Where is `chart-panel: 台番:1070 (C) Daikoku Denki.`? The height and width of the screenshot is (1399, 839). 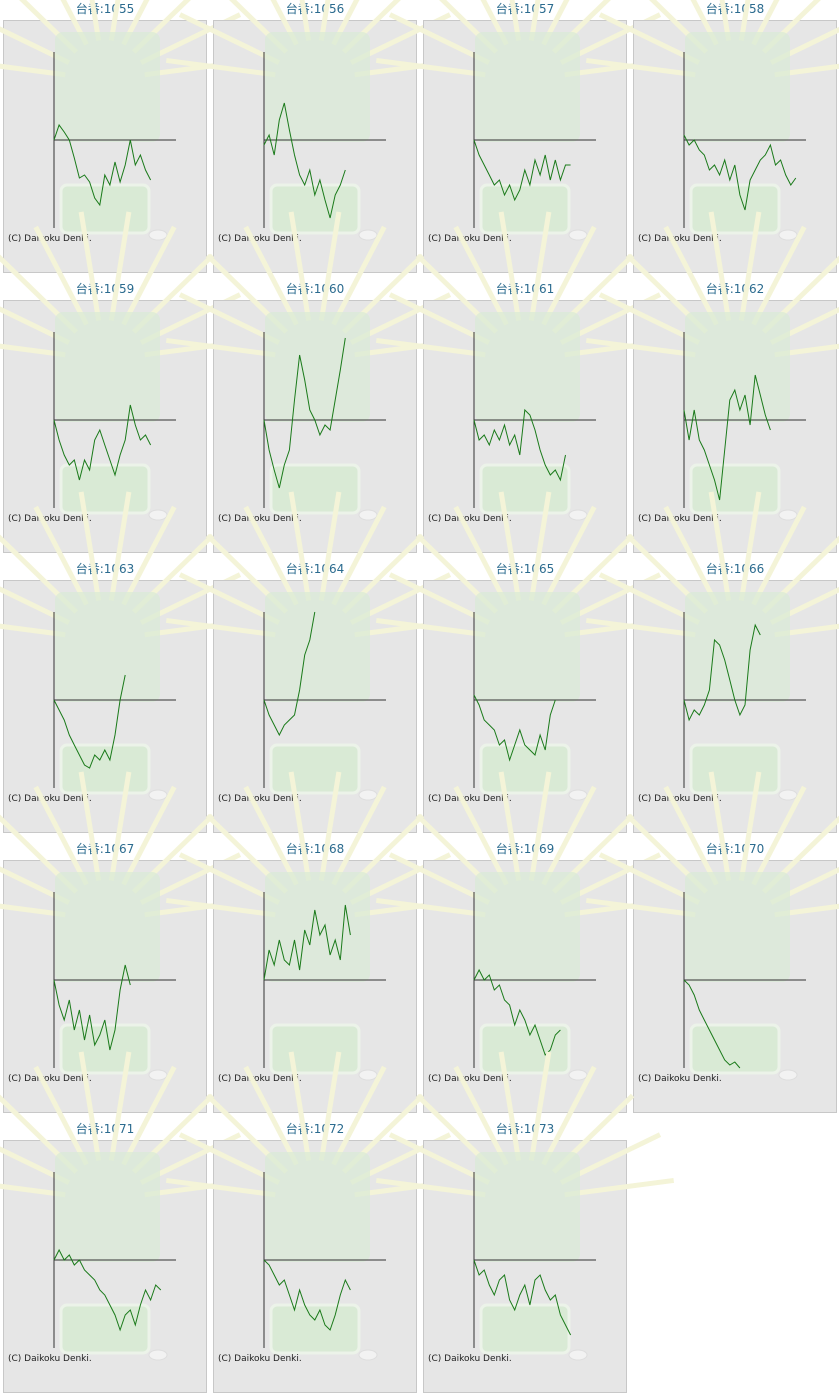 chart-panel: 台番:1070 (C) Daikoku Denki. is located at coordinates (712, 942).